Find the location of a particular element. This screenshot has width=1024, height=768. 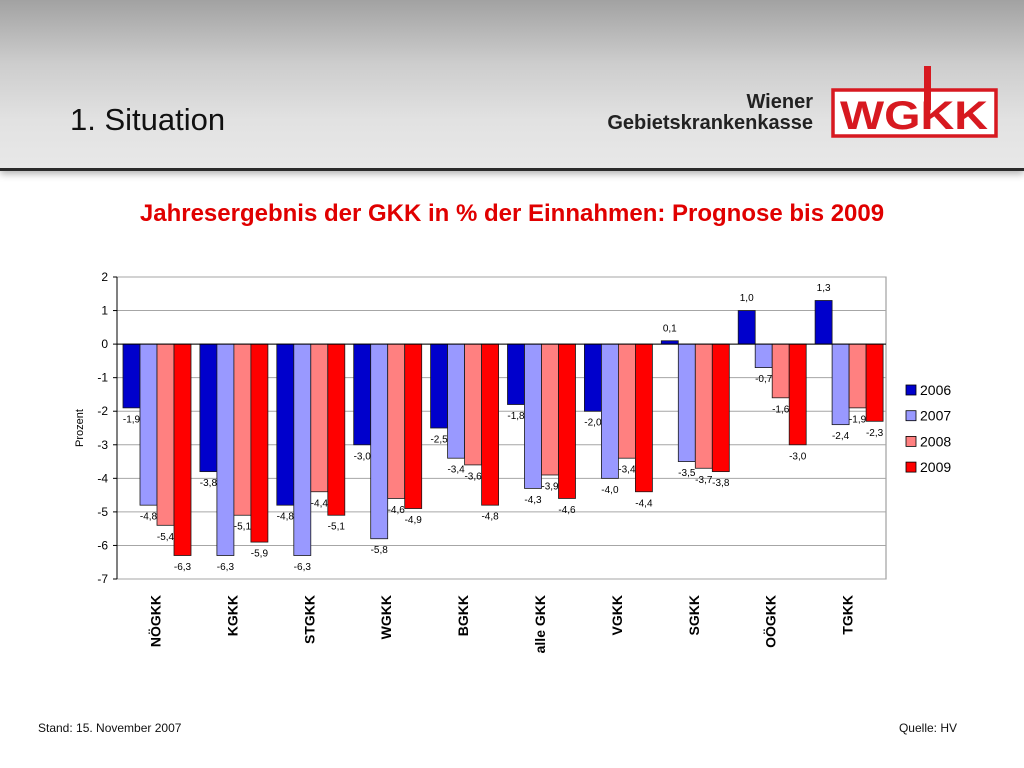

footer-source: Quelle: HV is located at coordinates (927, 728).